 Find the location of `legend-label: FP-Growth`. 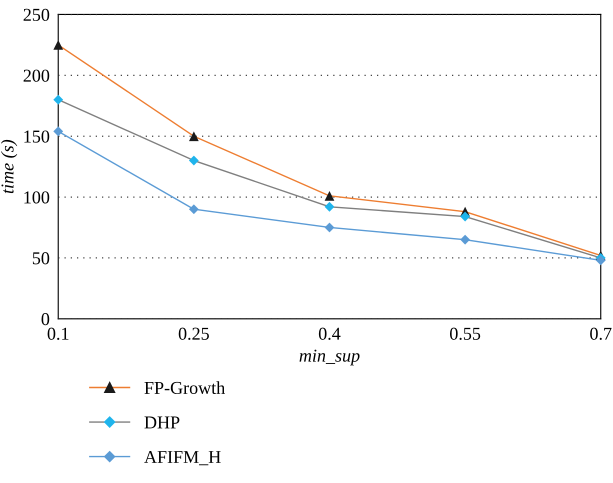

legend-label: FP-Growth is located at coordinates (184, 387).